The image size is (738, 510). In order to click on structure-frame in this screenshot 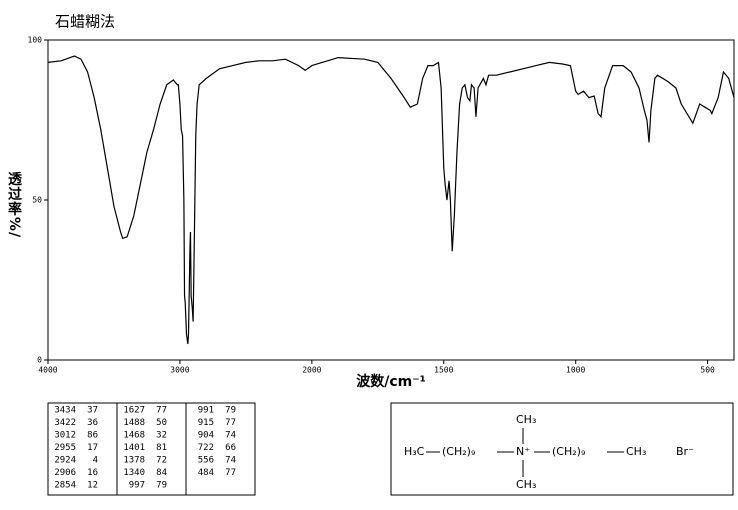, I will do `click(562, 449)`.